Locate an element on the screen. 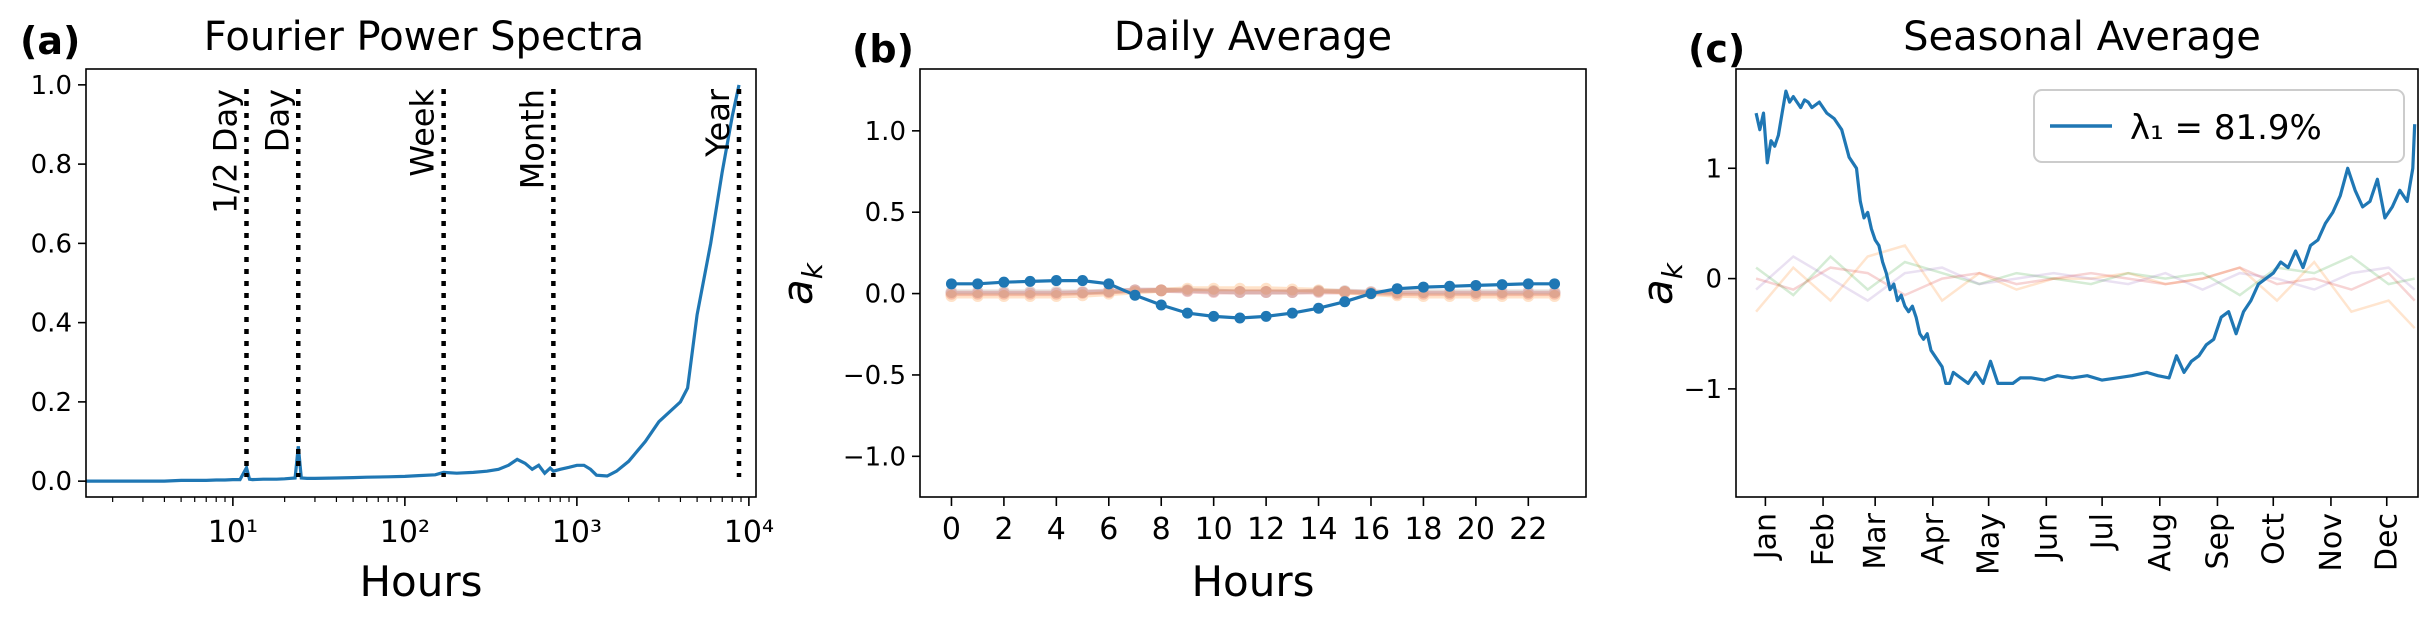  y-tick-label-c-0: −1 is located at coordinates (1703, 390).